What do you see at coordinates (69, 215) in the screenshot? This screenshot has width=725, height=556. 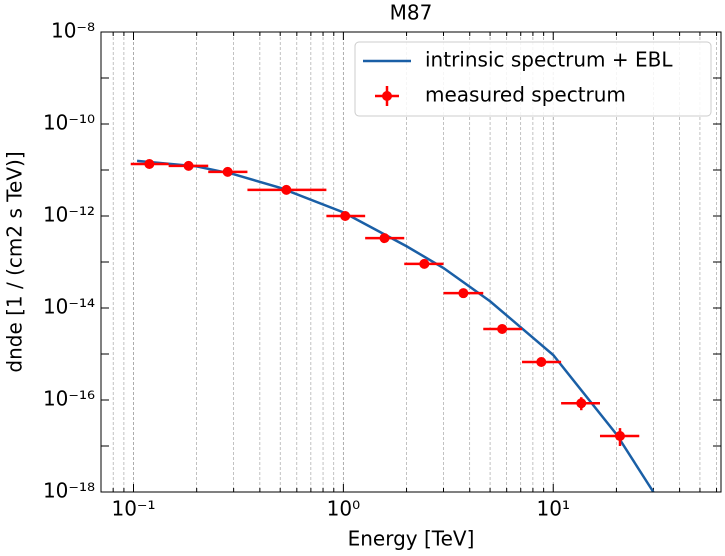 I see `y-tick-label: 10⁻¹²` at bounding box center [69, 215].